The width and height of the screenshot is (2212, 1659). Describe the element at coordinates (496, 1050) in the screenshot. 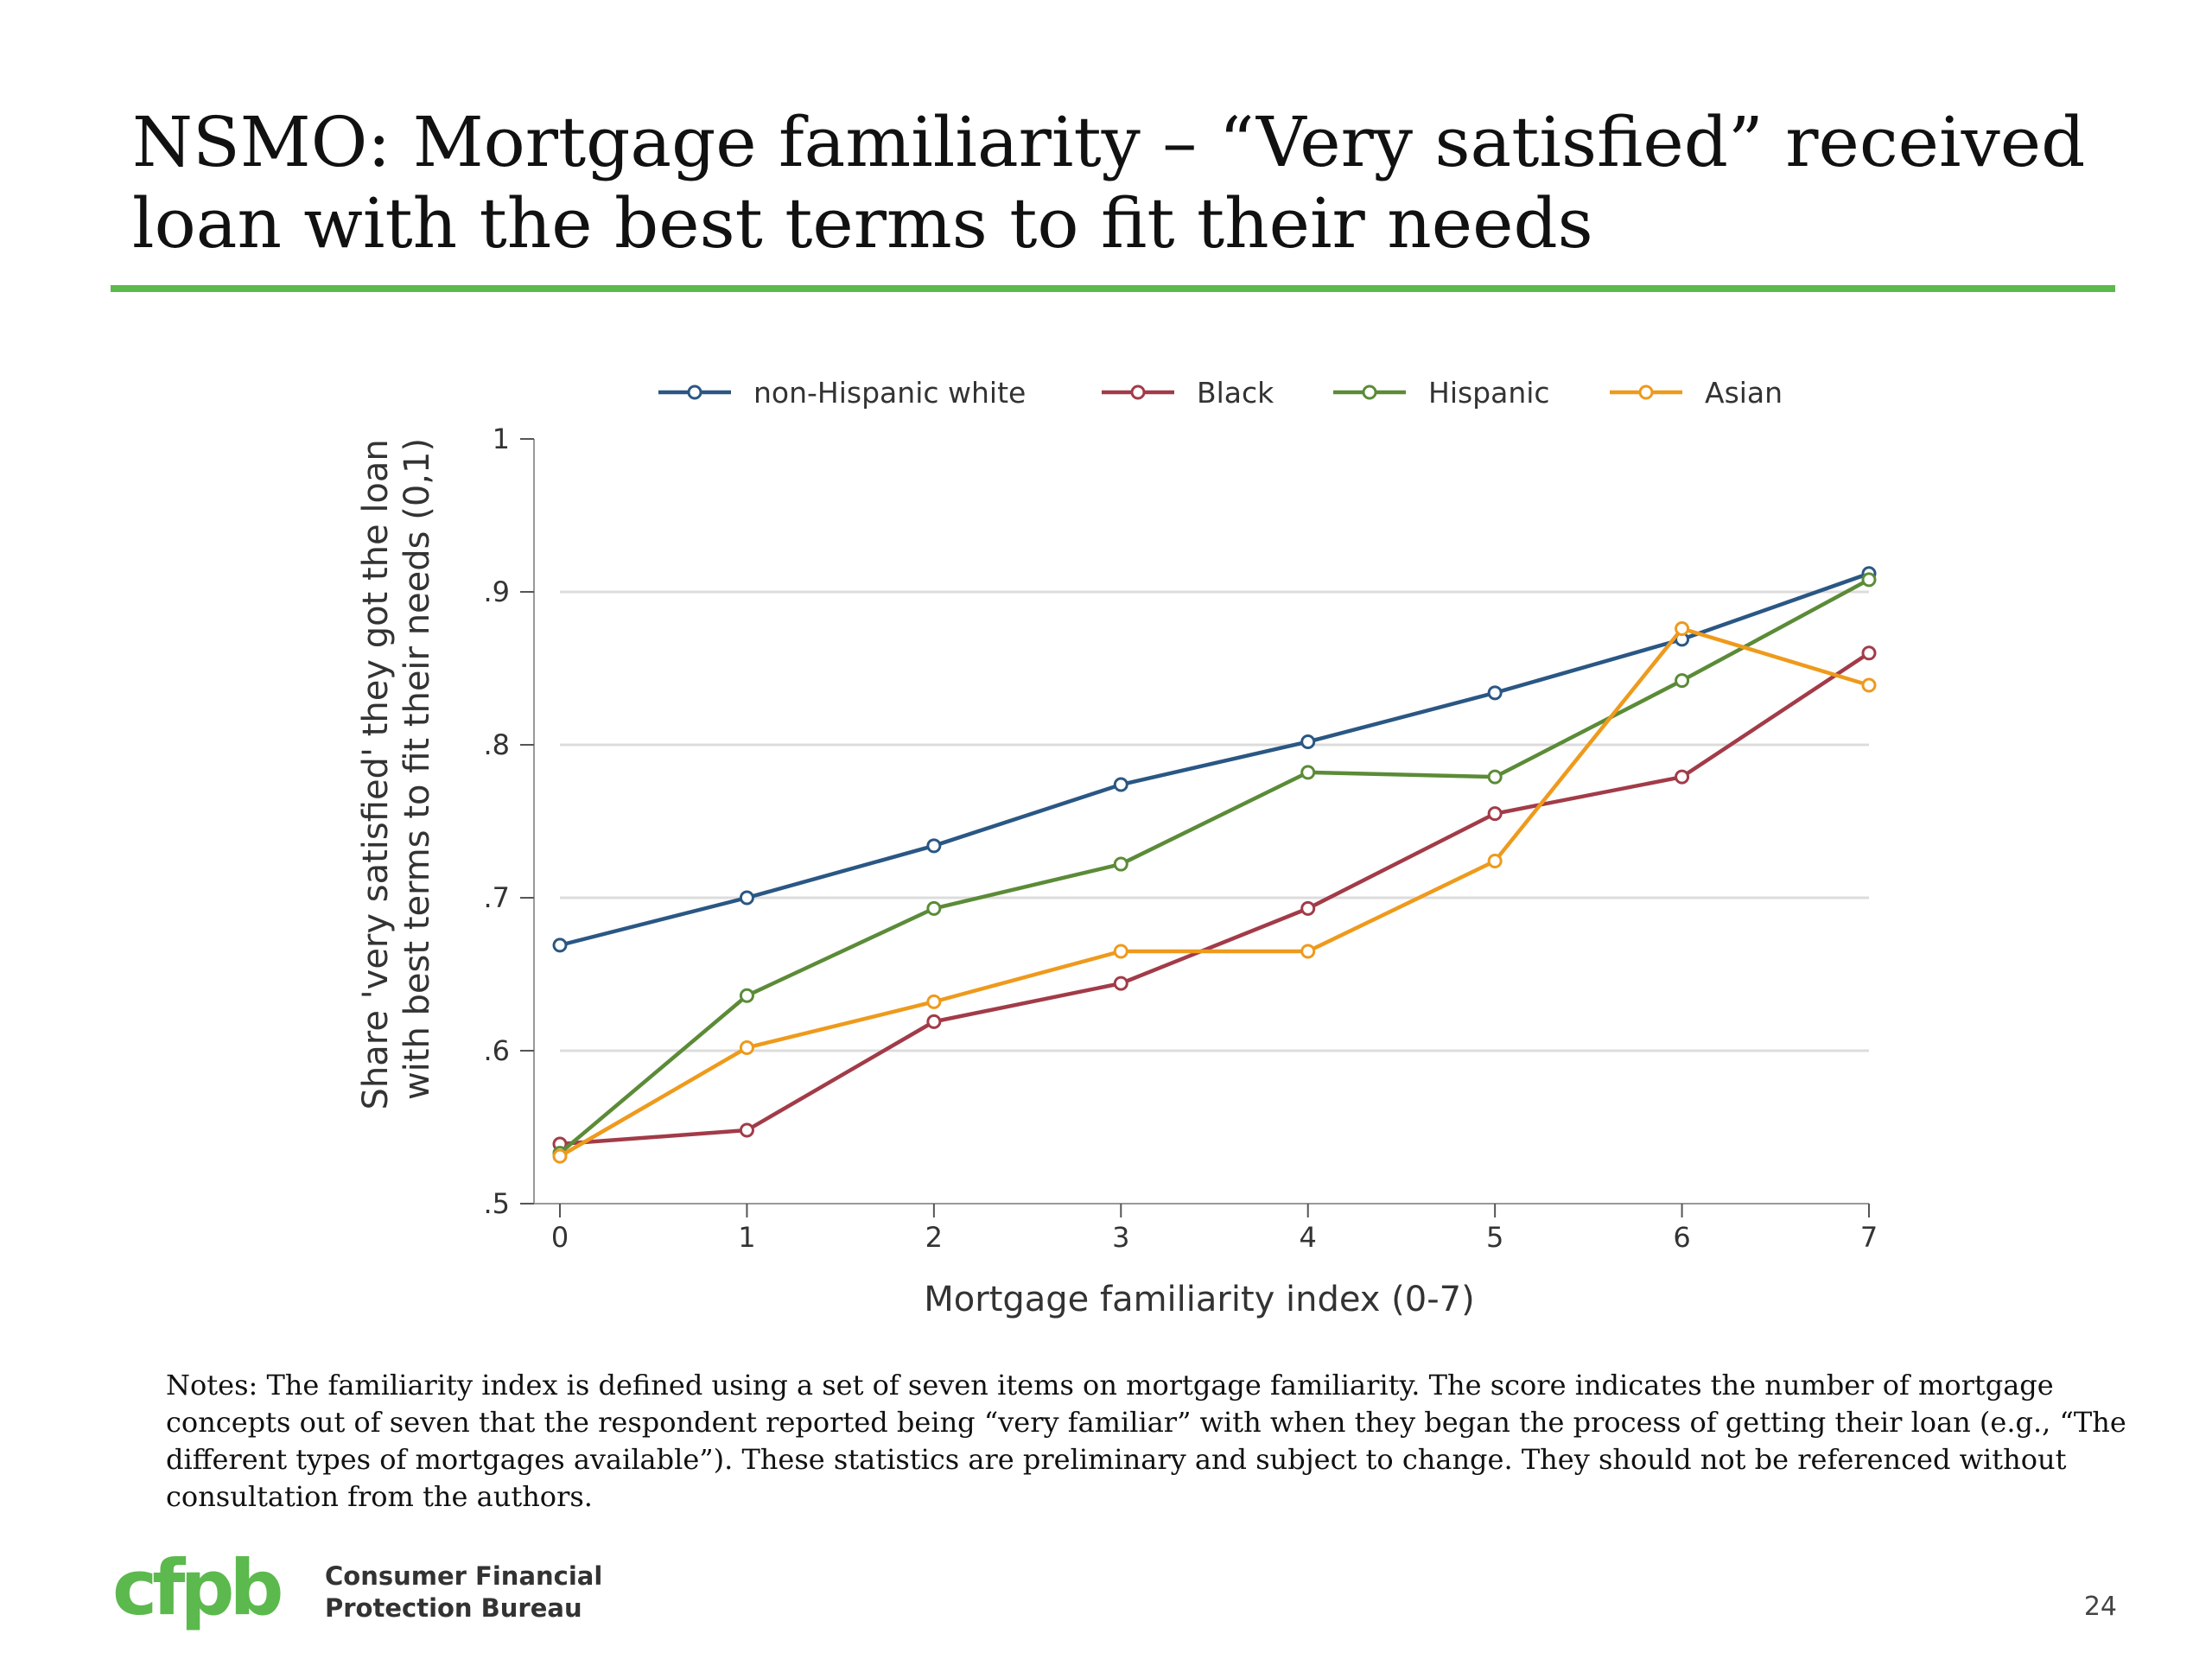

I see `y-tick-label: .6` at that location.